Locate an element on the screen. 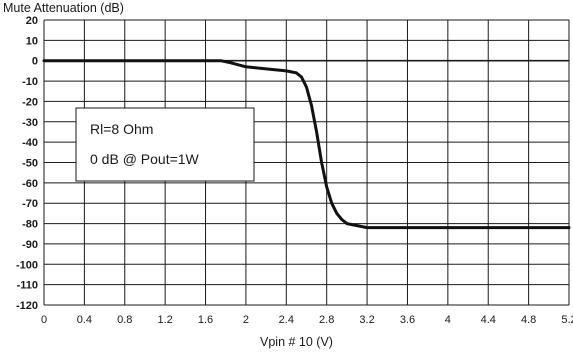 This screenshot has width=573, height=356. annotation-frame is located at coordinates (165, 144).